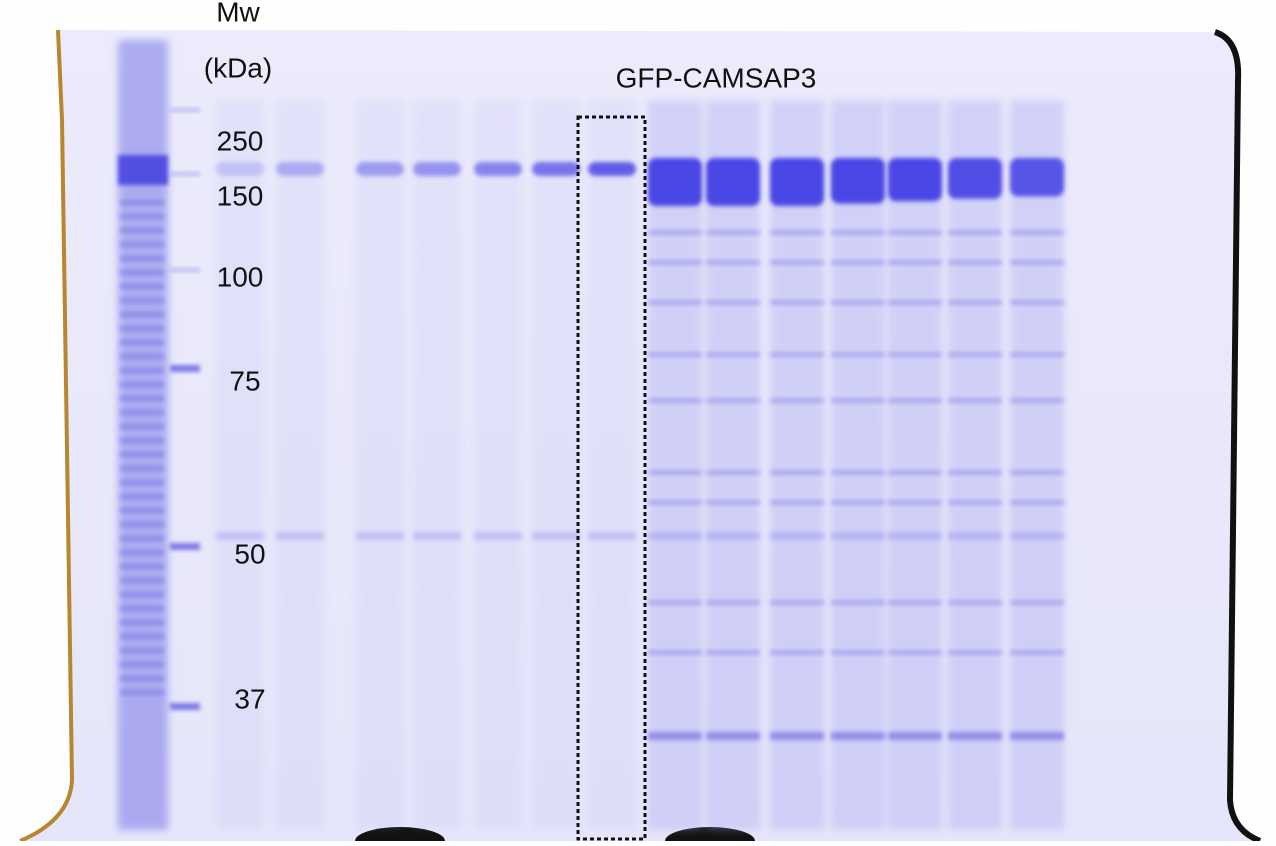  Describe the element at coordinates (185, 706) in the screenshot. I see `ladder-band` at that location.